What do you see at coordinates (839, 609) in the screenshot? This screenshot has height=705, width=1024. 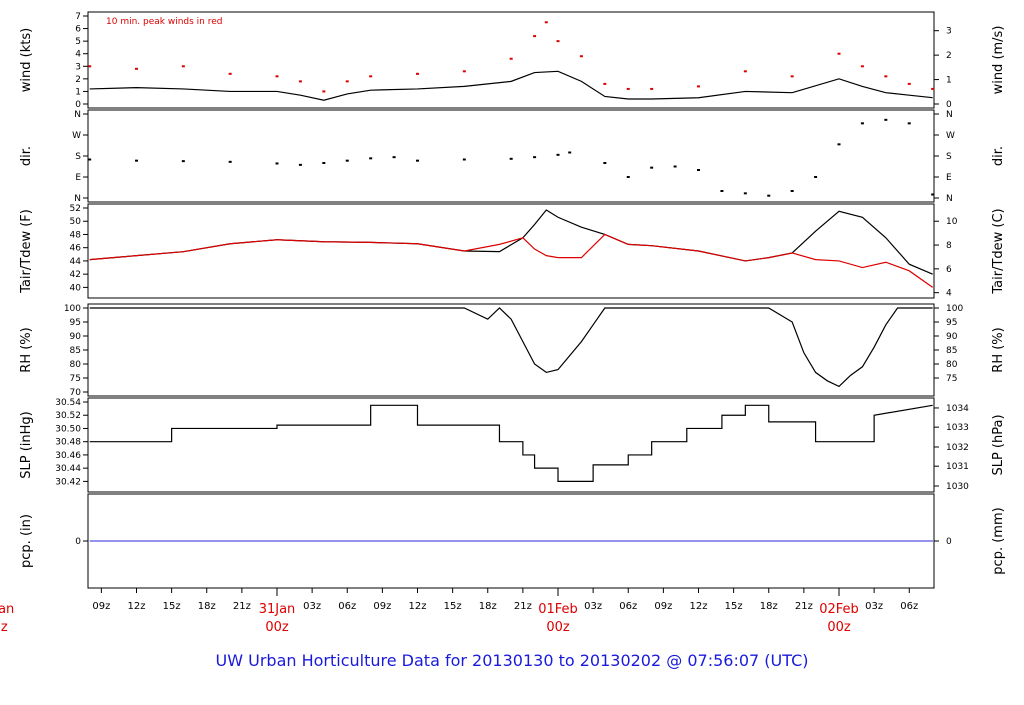 I see `x-day-label-date: 02Feb` at bounding box center [839, 609].